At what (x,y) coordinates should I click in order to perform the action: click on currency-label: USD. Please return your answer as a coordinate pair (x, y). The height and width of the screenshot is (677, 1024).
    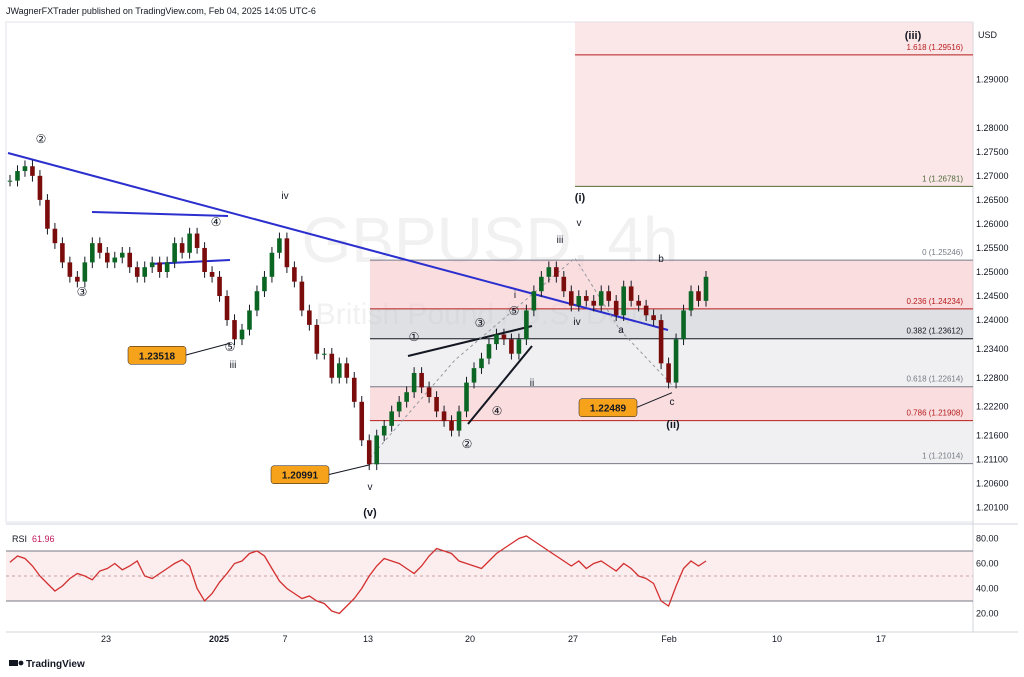
    Looking at the image, I should click on (988, 35).